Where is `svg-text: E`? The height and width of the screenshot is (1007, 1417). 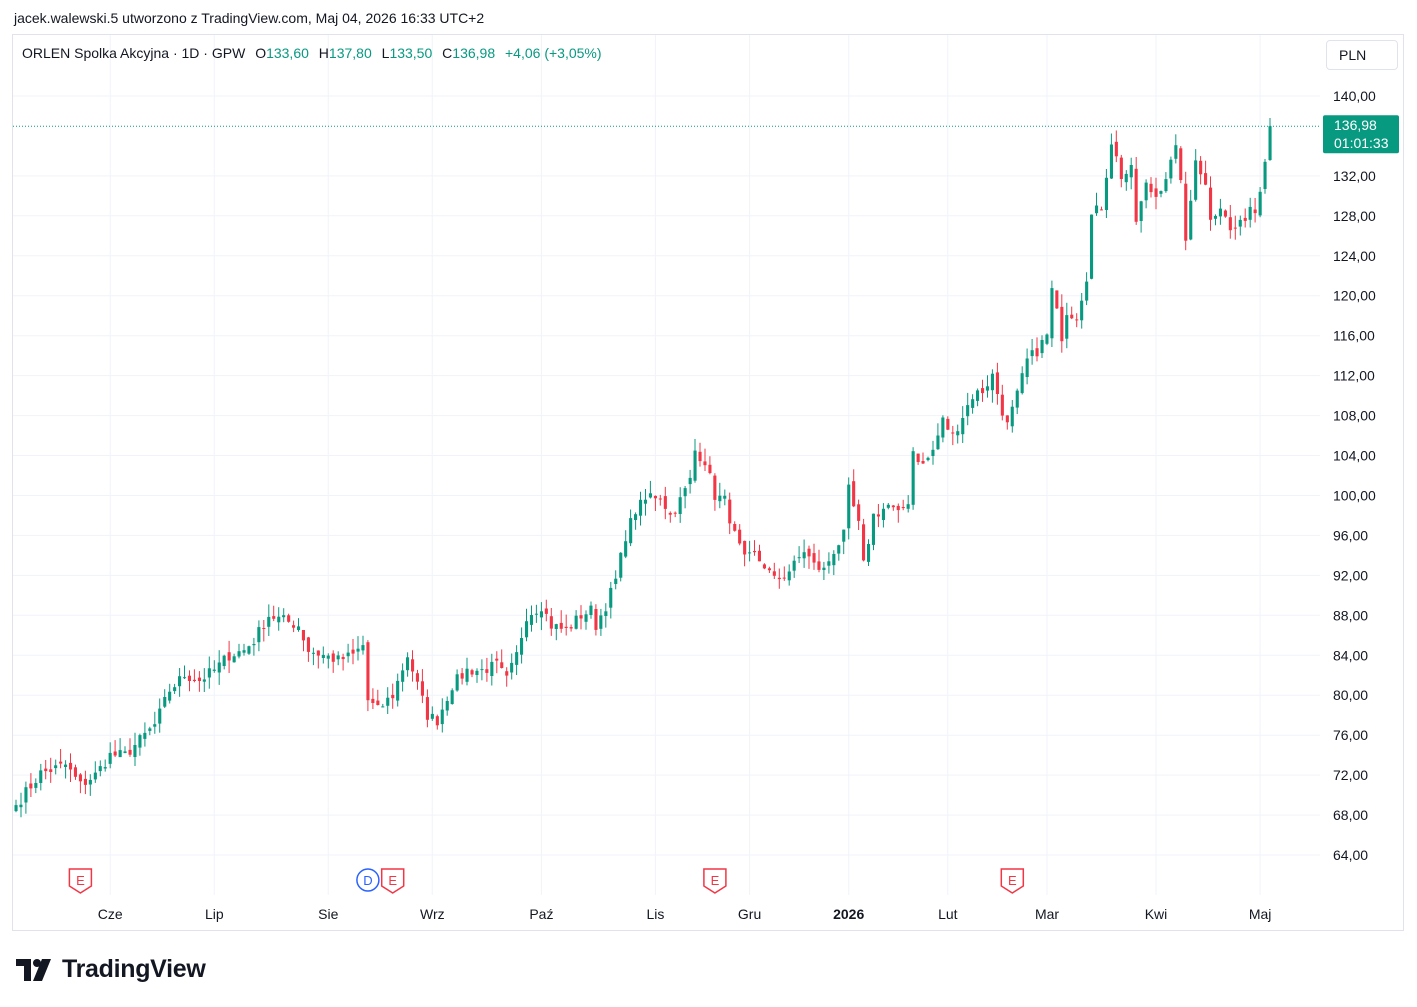
svg-text: E is located at coordinates (715, 880).